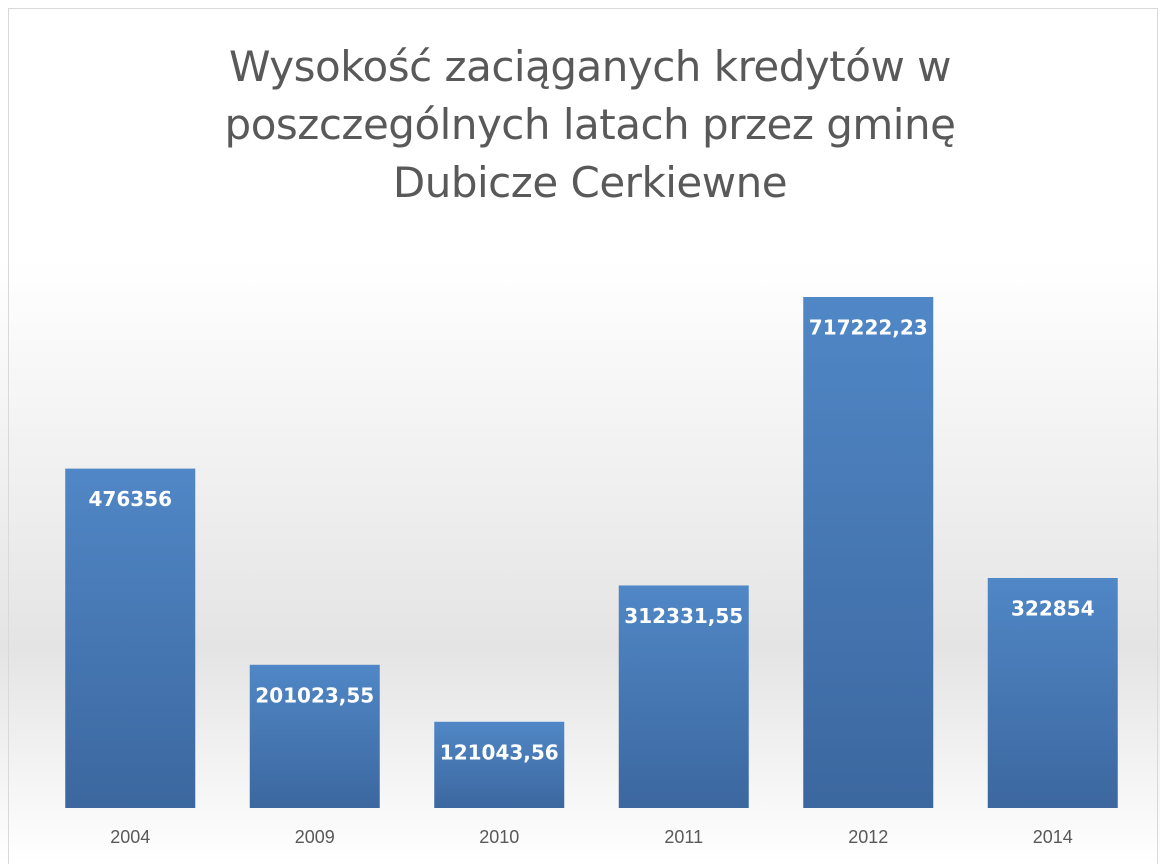 Image resolution: width=1160 pixels, height=864 pixels. I want to click on data-label: 121043,56, so click(499, 752).